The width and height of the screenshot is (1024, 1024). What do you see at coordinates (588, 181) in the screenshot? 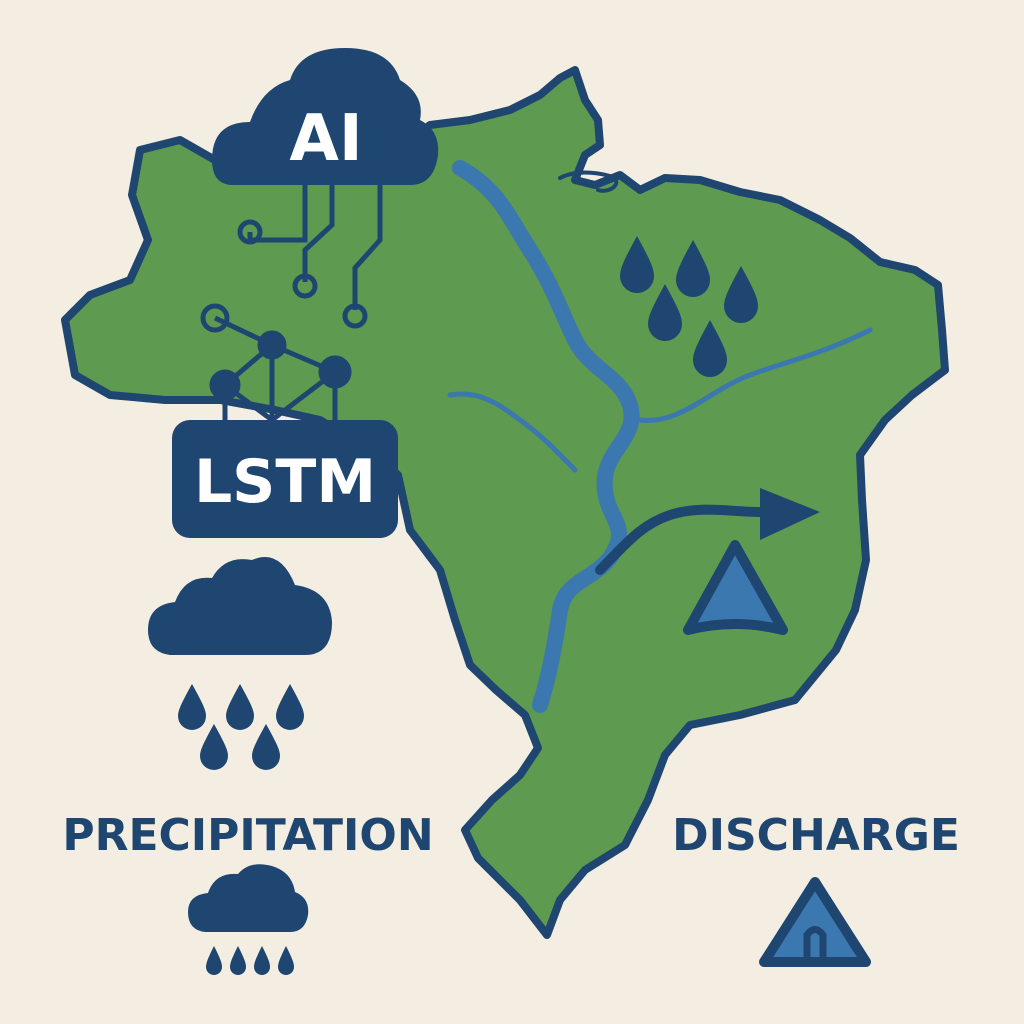
I see `small-island` at bounding box center [588, 181].